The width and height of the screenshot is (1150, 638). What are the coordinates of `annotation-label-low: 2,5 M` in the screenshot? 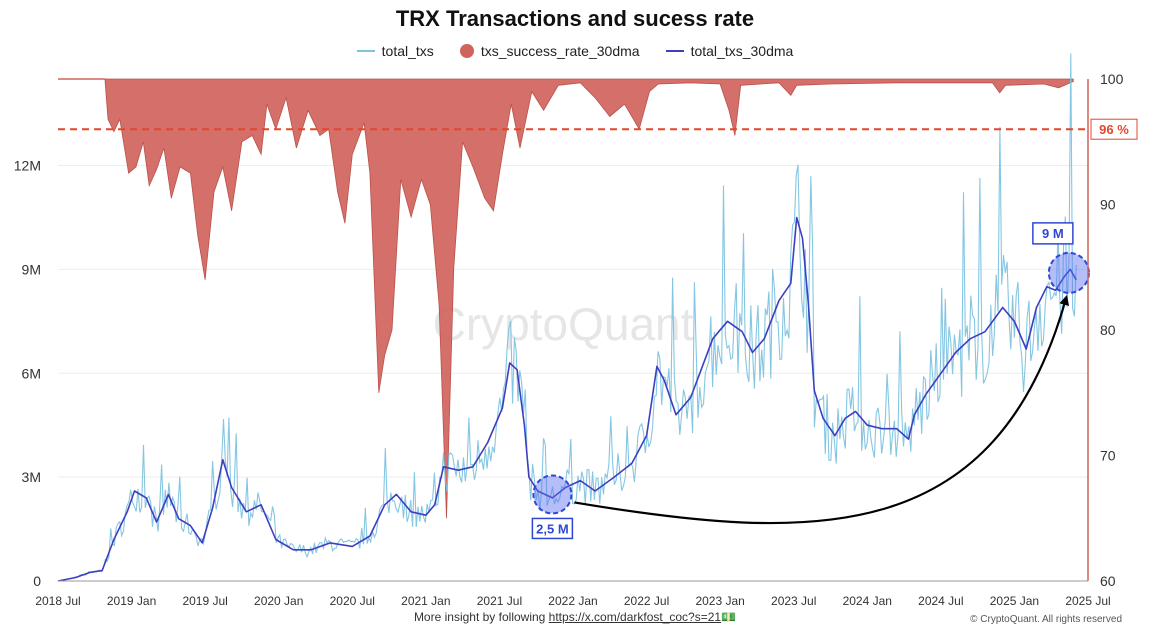 It's located at (552, 528).